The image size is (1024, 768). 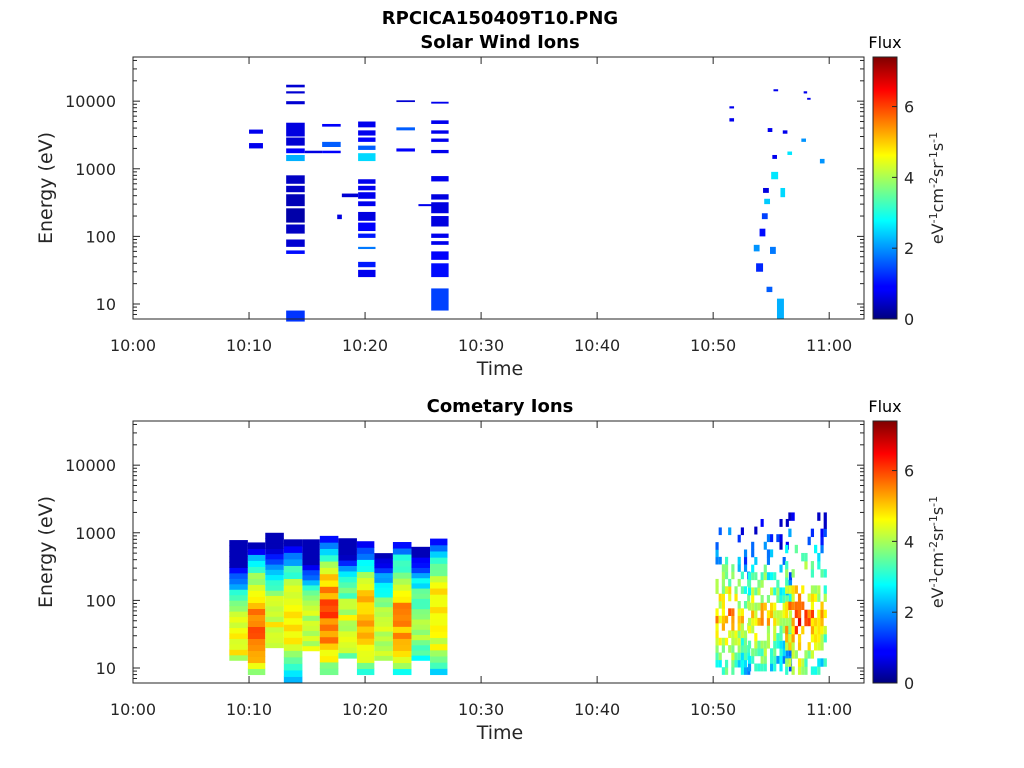 What do you see at coordinates (909, 471) in the screenshot?
I see `colorbar-tick-label: 6` at bounding box center [909, 471].